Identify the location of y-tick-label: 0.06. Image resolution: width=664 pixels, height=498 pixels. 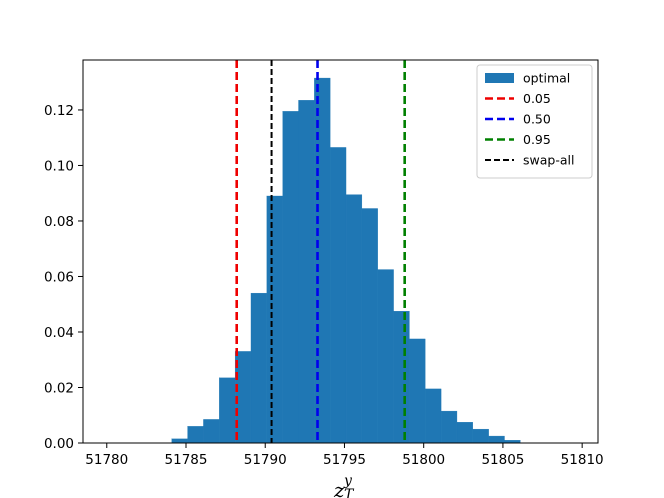
(59, 277).